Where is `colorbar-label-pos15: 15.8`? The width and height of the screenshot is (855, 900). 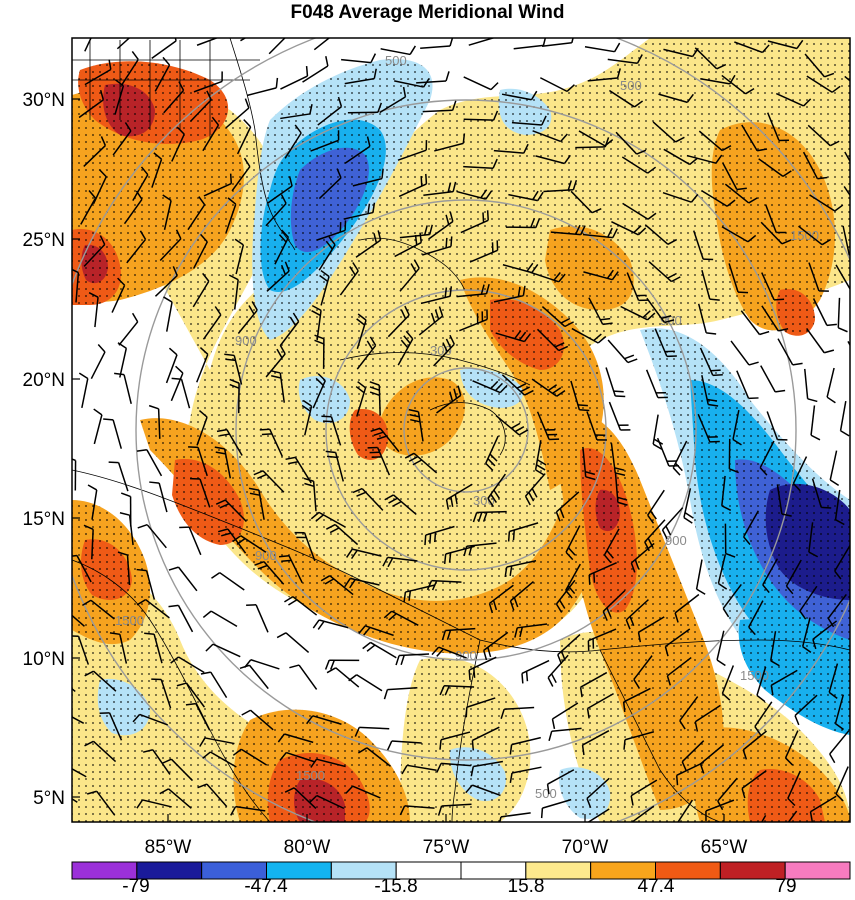
colorbar-label-pos15: 15.8 is located at coordinates (526, 886).